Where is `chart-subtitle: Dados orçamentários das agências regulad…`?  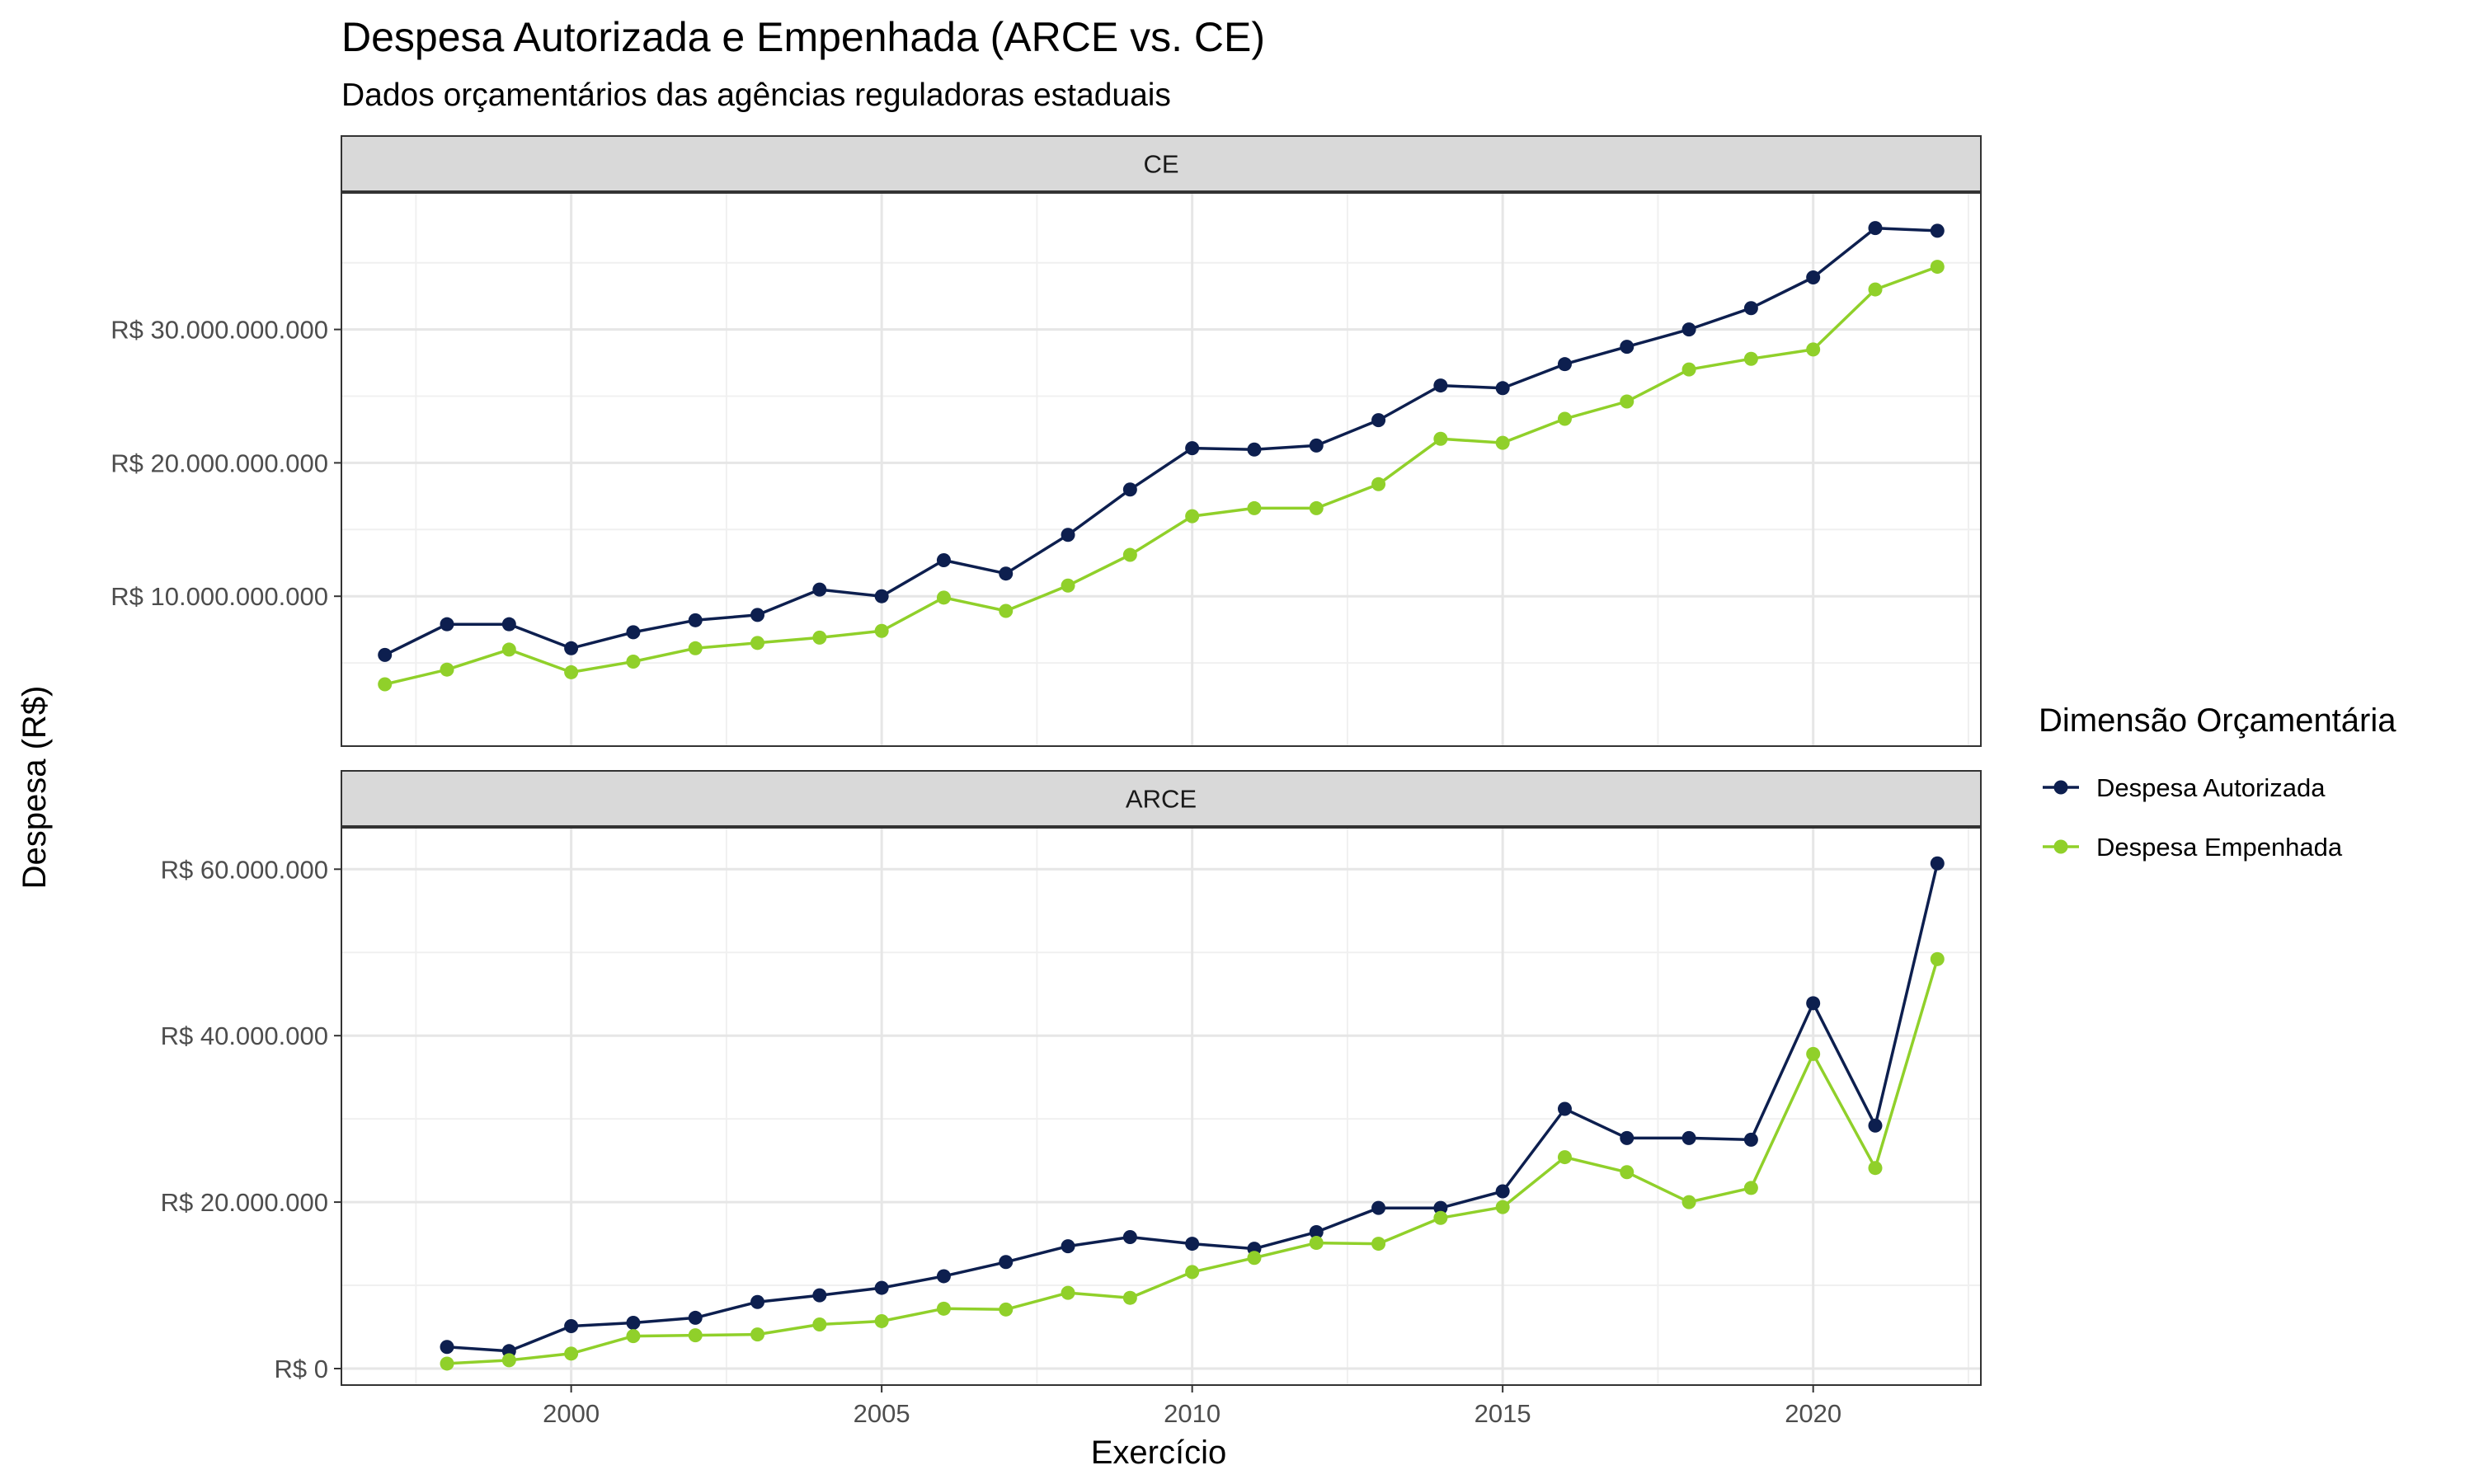
chart-subtitle: Dados orçamentários das agências regulad… is located at coordinates (756, 95).